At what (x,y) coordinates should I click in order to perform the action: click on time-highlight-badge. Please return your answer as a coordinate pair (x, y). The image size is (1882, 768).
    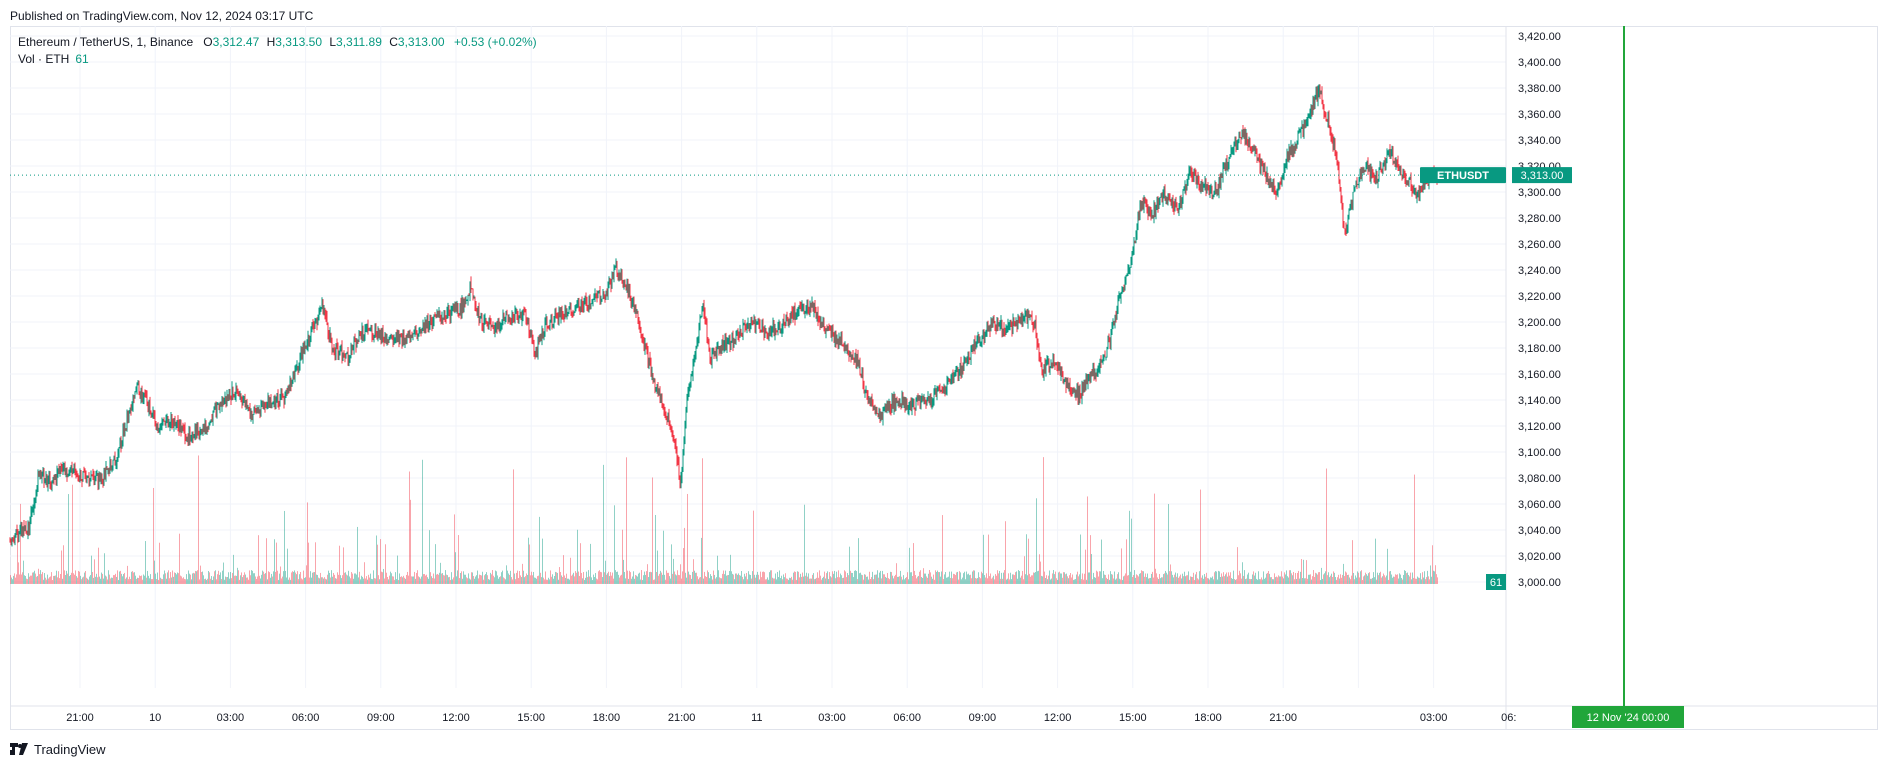
    Looking at the image, I should click on (1628, 717).